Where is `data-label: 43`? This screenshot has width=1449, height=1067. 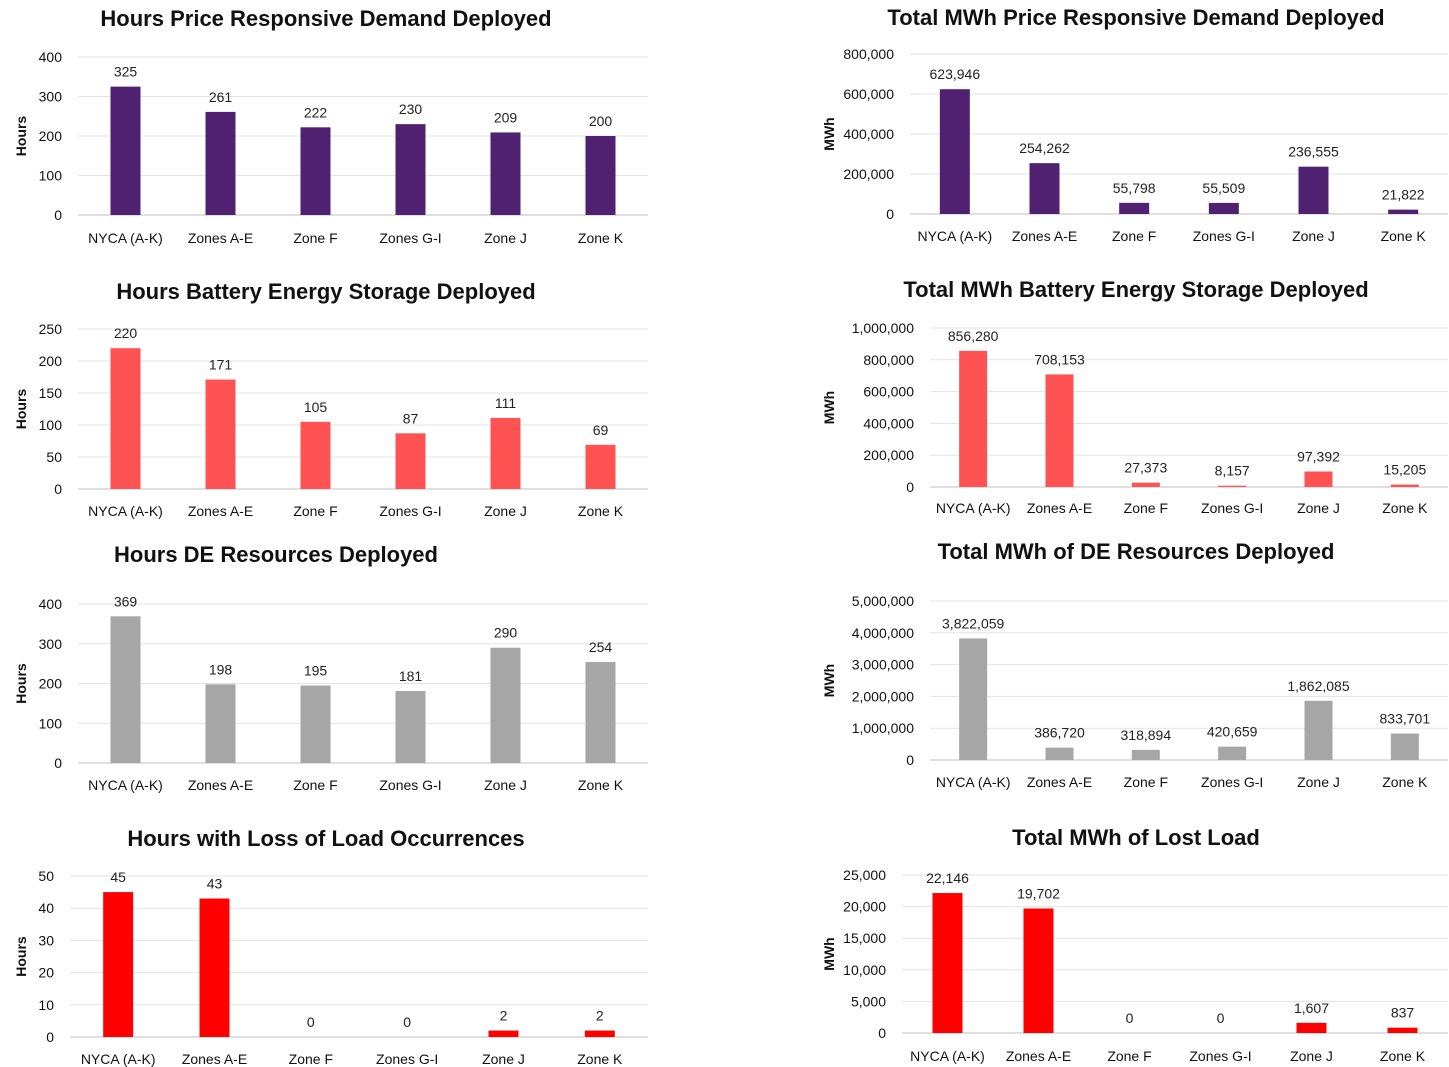
data-label: 43 is located at coordinates (215, 884).